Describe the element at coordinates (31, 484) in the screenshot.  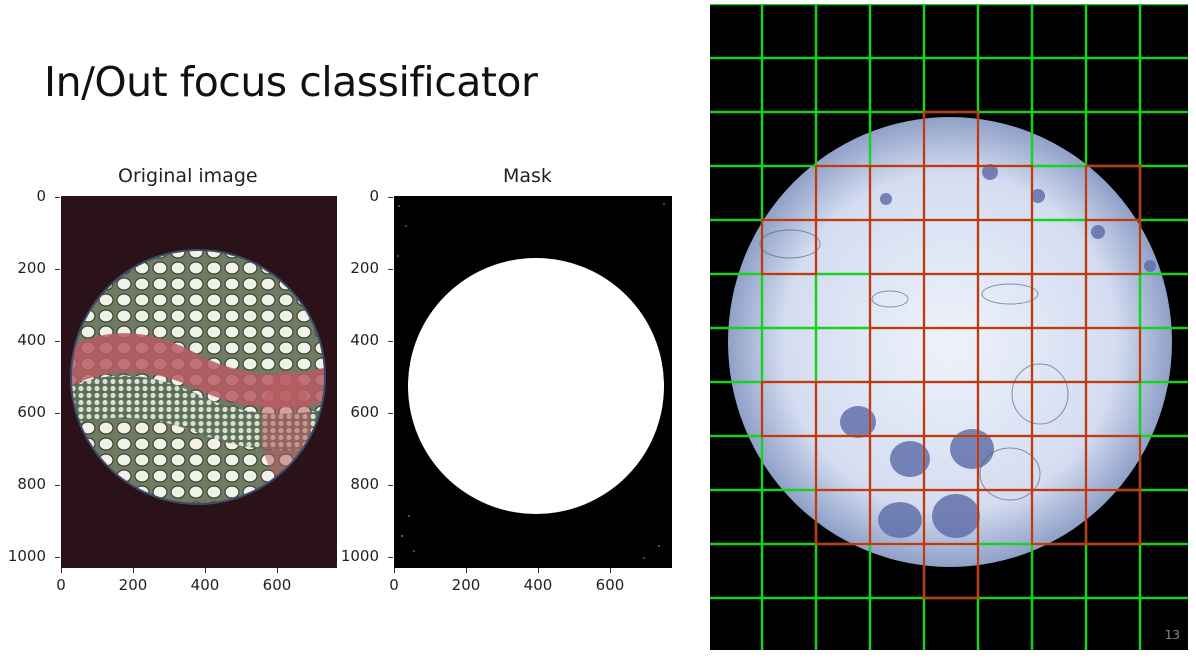
I see `original-ytick: 800` at that location.